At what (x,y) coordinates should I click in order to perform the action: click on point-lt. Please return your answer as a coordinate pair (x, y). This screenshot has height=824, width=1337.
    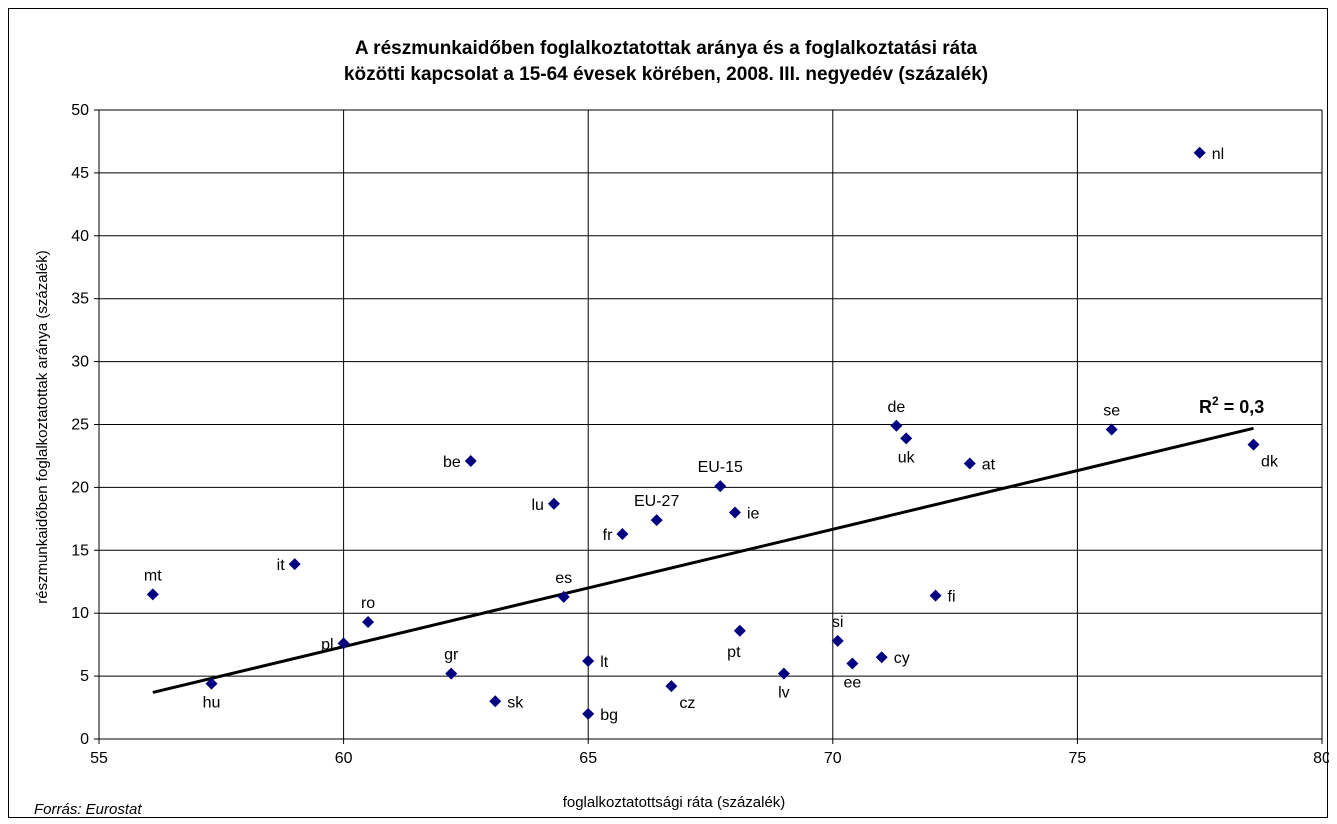
    Looking at the image, I should click on (588, 661).